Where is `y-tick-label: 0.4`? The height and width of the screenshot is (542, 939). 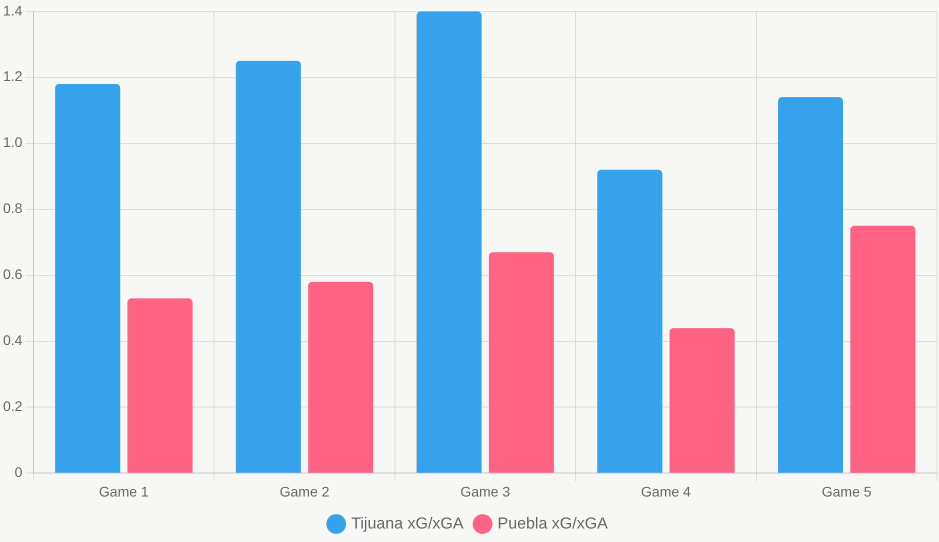 y-tick-label: 0.4 is located at coordinates (12, 340).